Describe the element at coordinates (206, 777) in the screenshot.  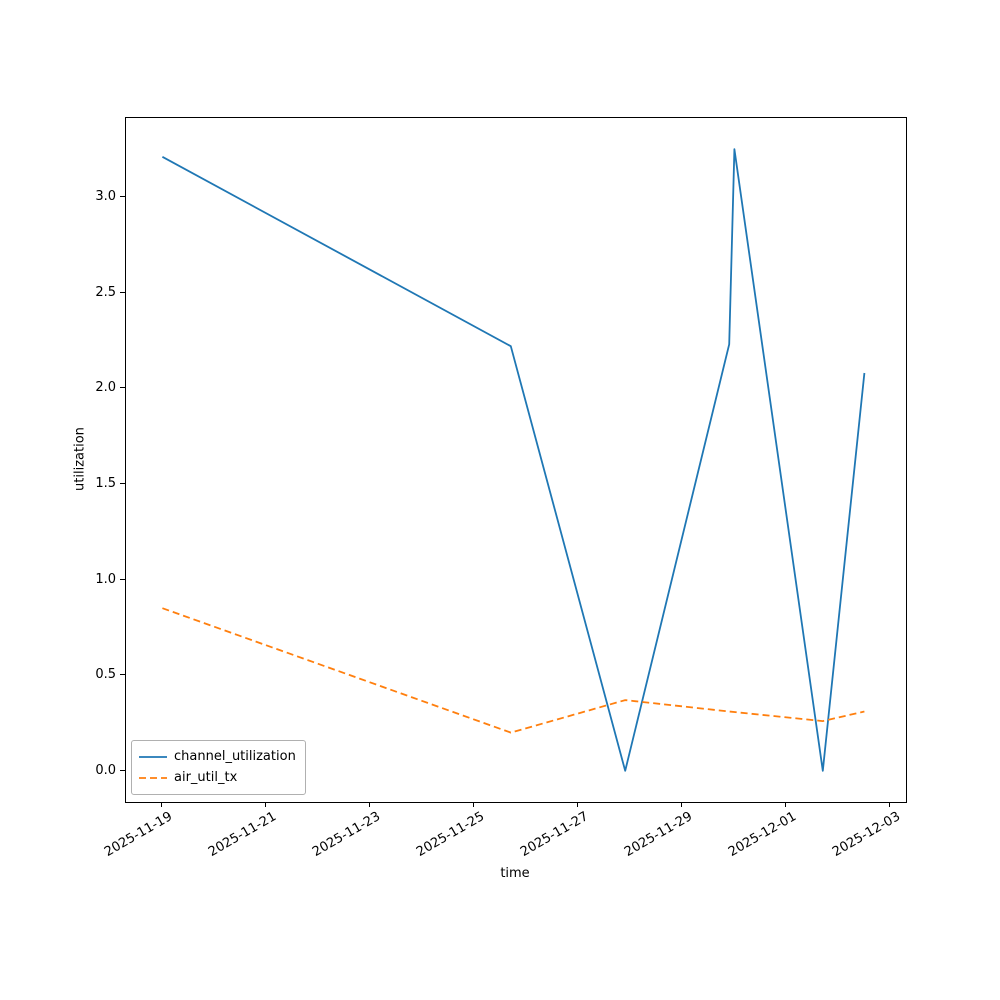
I see `legend-label: air_util_tx` at that location.